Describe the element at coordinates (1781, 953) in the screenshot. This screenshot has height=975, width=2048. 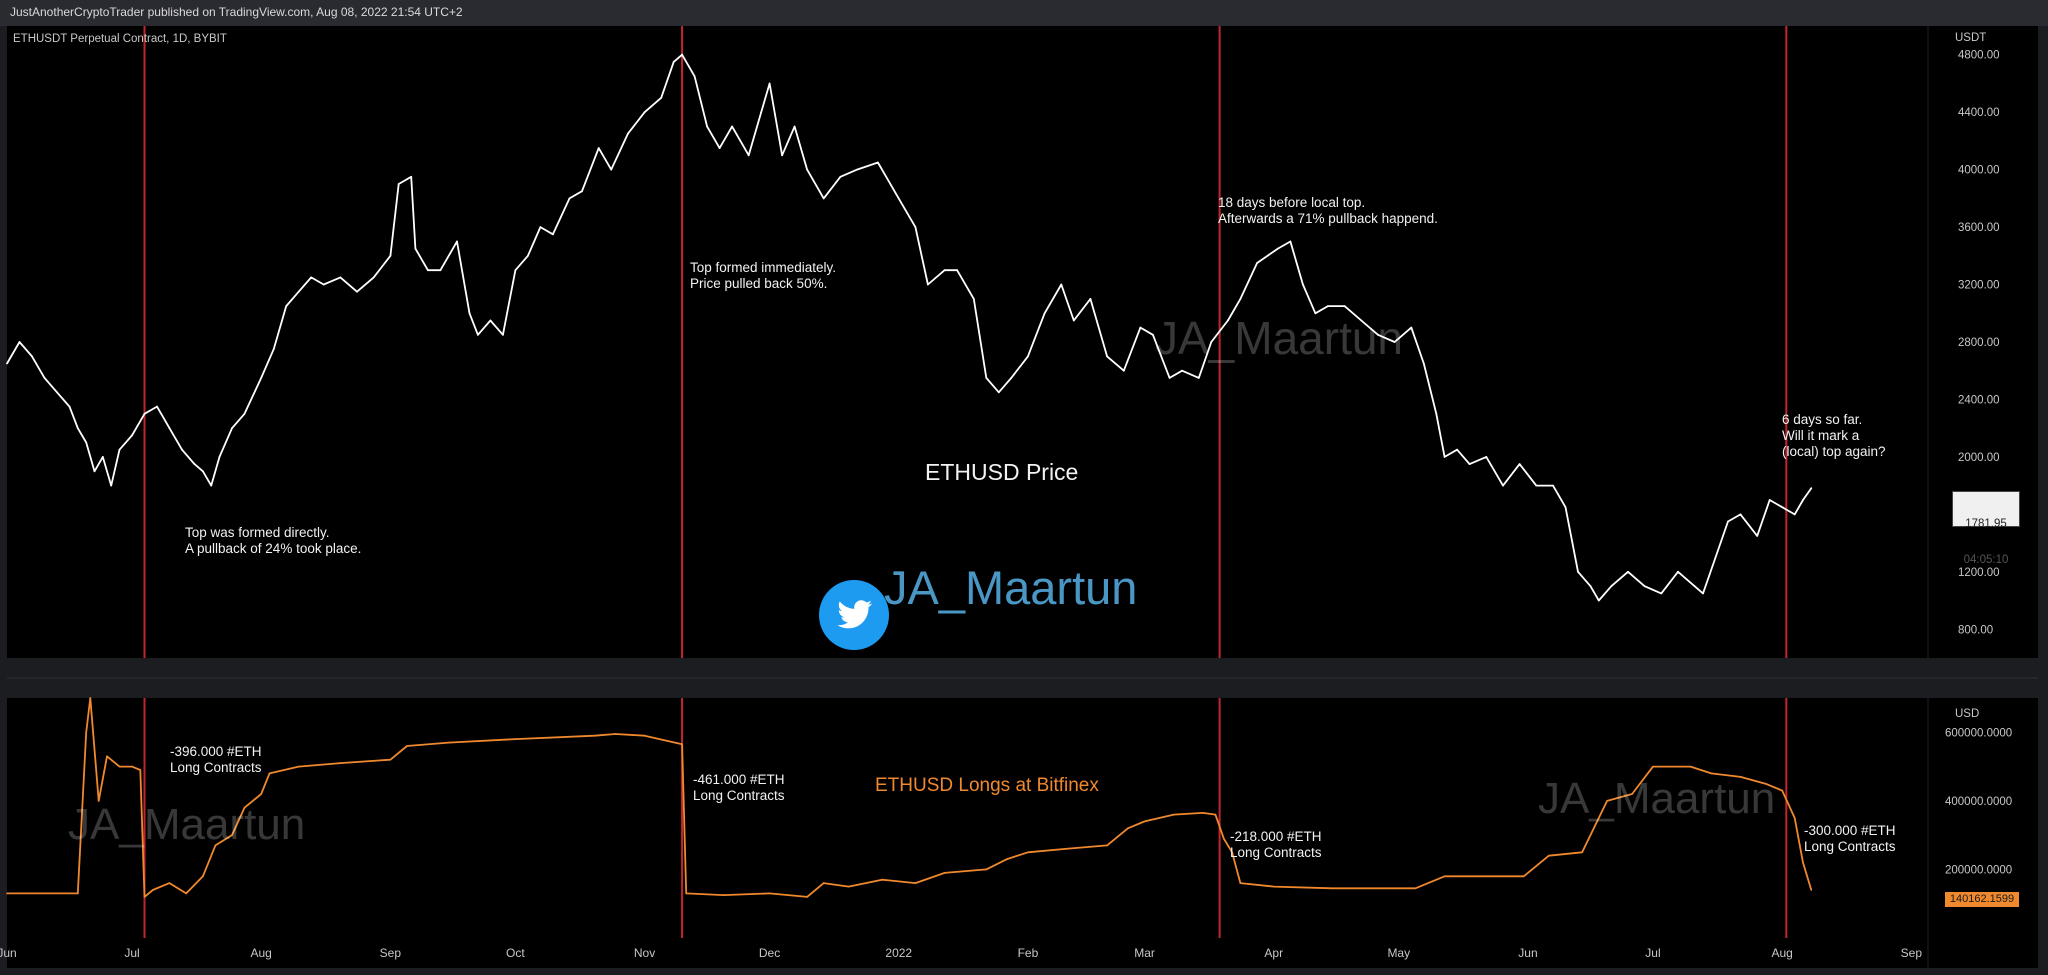
I see `x-tick-label: Aug` at that location.